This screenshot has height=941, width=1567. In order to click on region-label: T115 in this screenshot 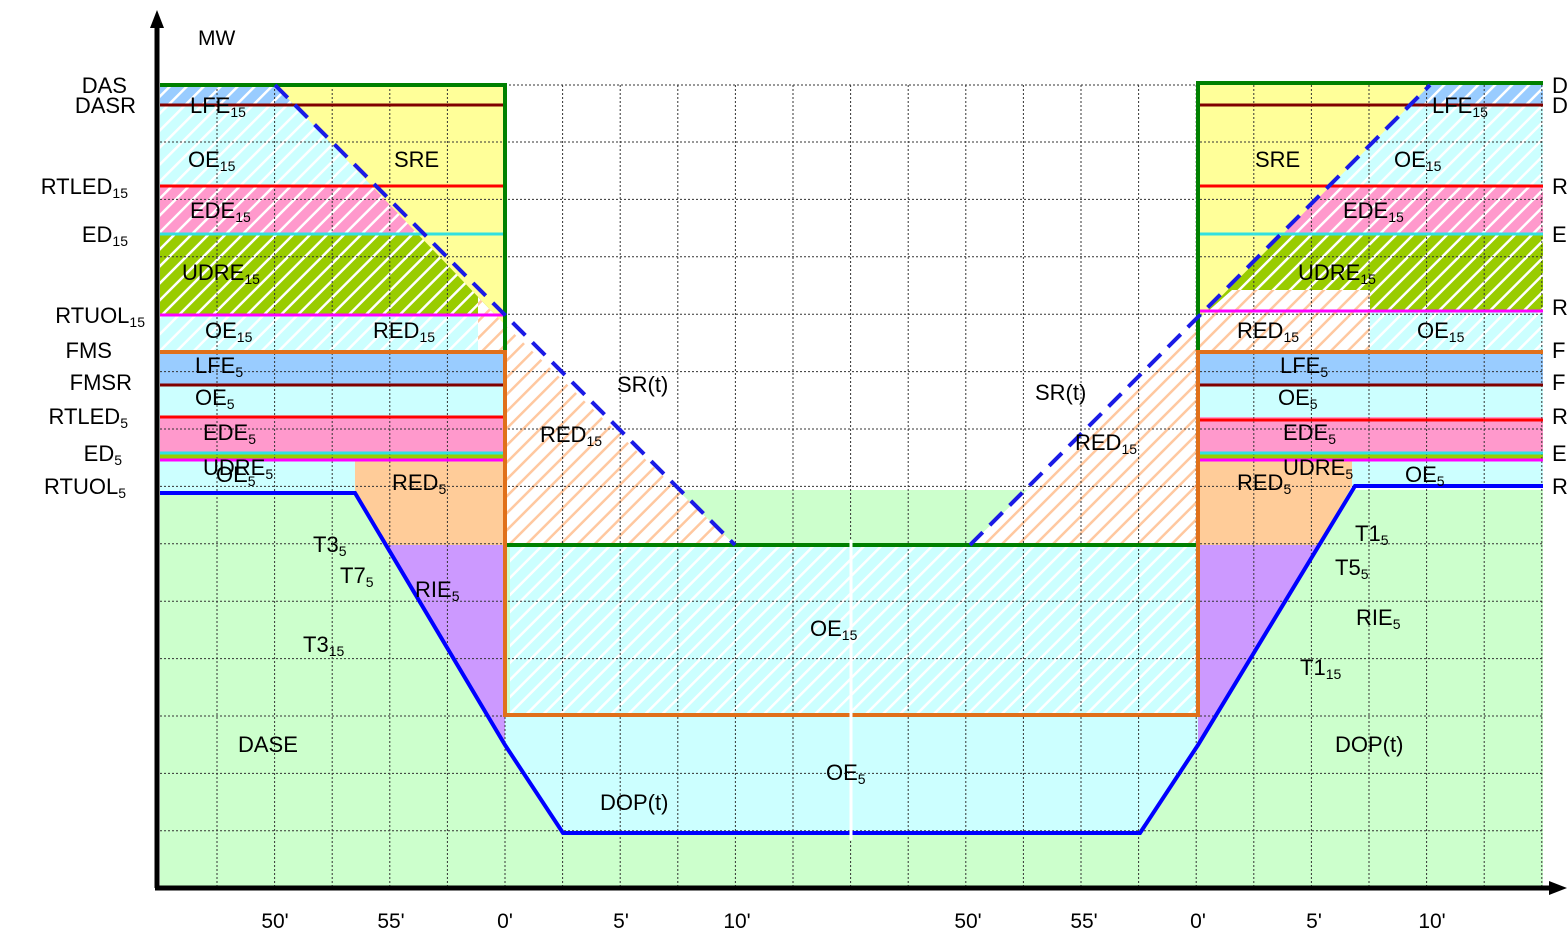, I will do `click(1320, 668)`.